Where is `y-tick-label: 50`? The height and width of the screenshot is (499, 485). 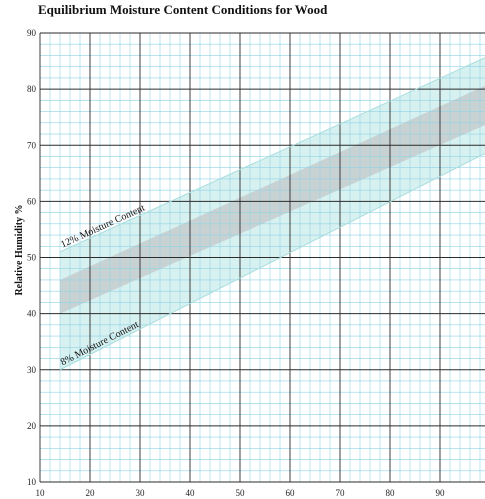
y-tick-label: 50 is located at coordinates (32, 258).